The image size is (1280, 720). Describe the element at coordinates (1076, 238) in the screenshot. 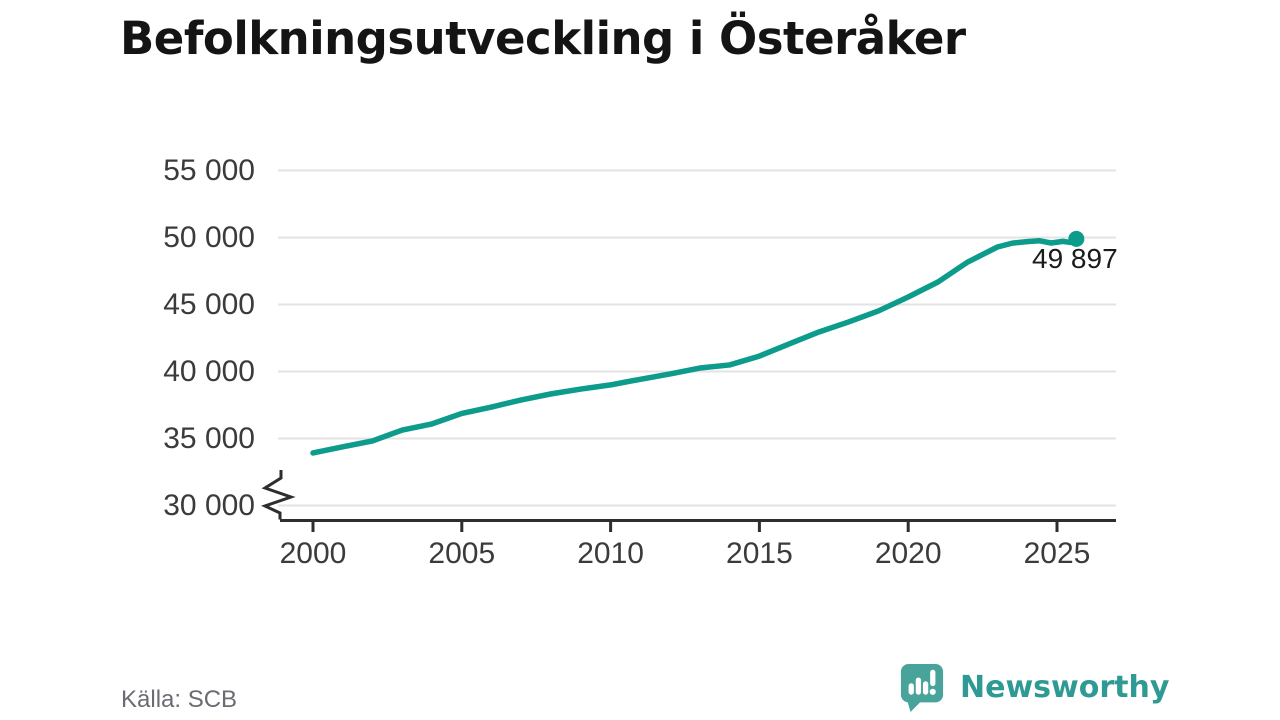

I see `latest-point-marker` at that location.